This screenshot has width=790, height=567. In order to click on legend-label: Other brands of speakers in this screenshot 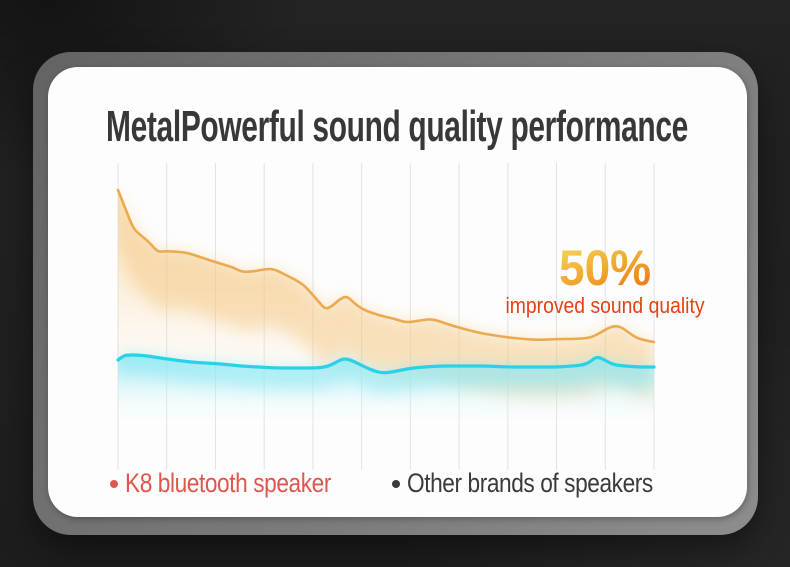, I will do `click(530, 483)`.